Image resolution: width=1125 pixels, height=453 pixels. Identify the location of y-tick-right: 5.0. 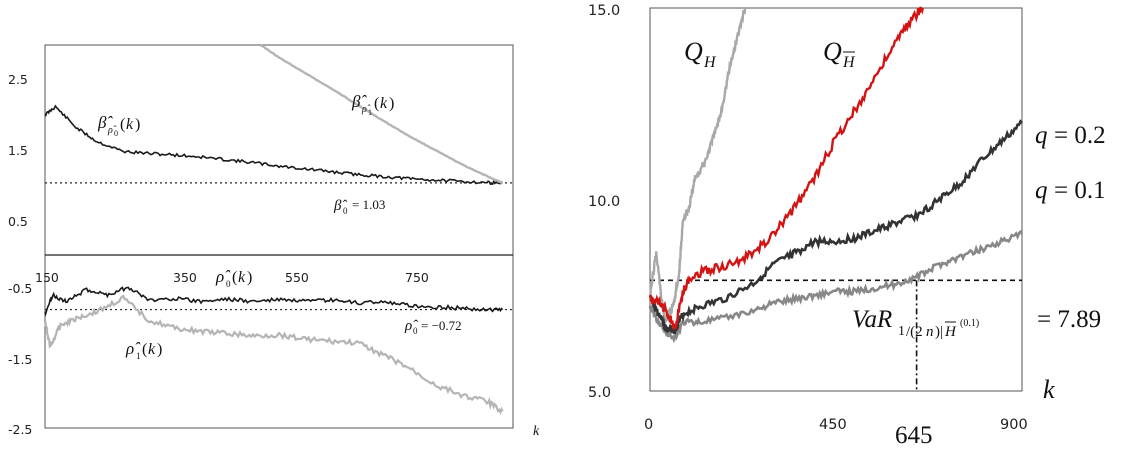
(599, 393).